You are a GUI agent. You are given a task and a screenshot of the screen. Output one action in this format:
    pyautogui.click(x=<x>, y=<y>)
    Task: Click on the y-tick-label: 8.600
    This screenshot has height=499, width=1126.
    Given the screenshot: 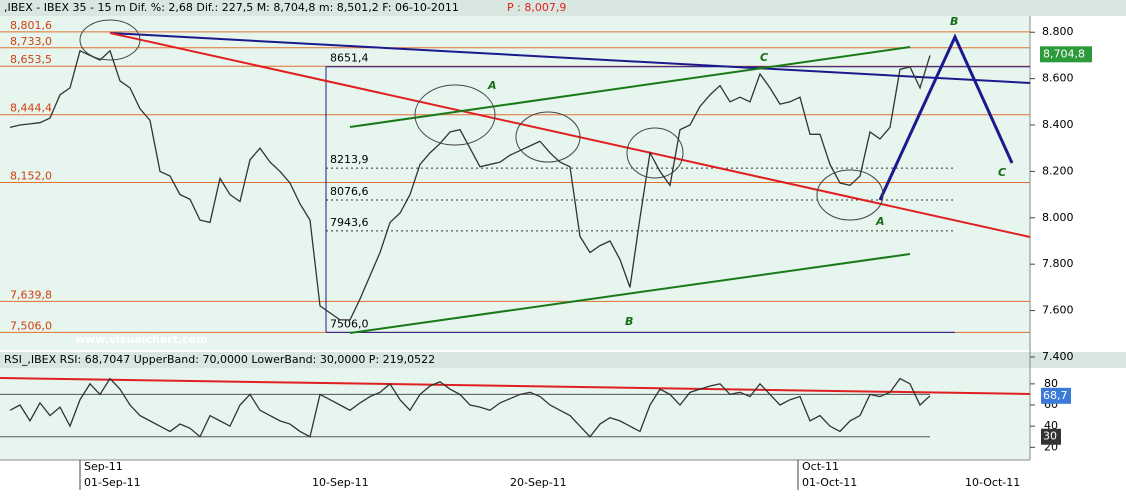 What is the action you would take?
    pyautogui.click(x=1058, y=78)
    